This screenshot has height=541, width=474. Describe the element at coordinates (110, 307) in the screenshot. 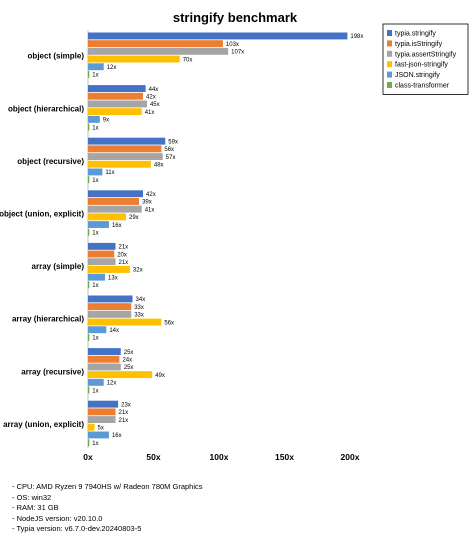

I see `bar-typia-isstringify-array-hierarchical` at that location.